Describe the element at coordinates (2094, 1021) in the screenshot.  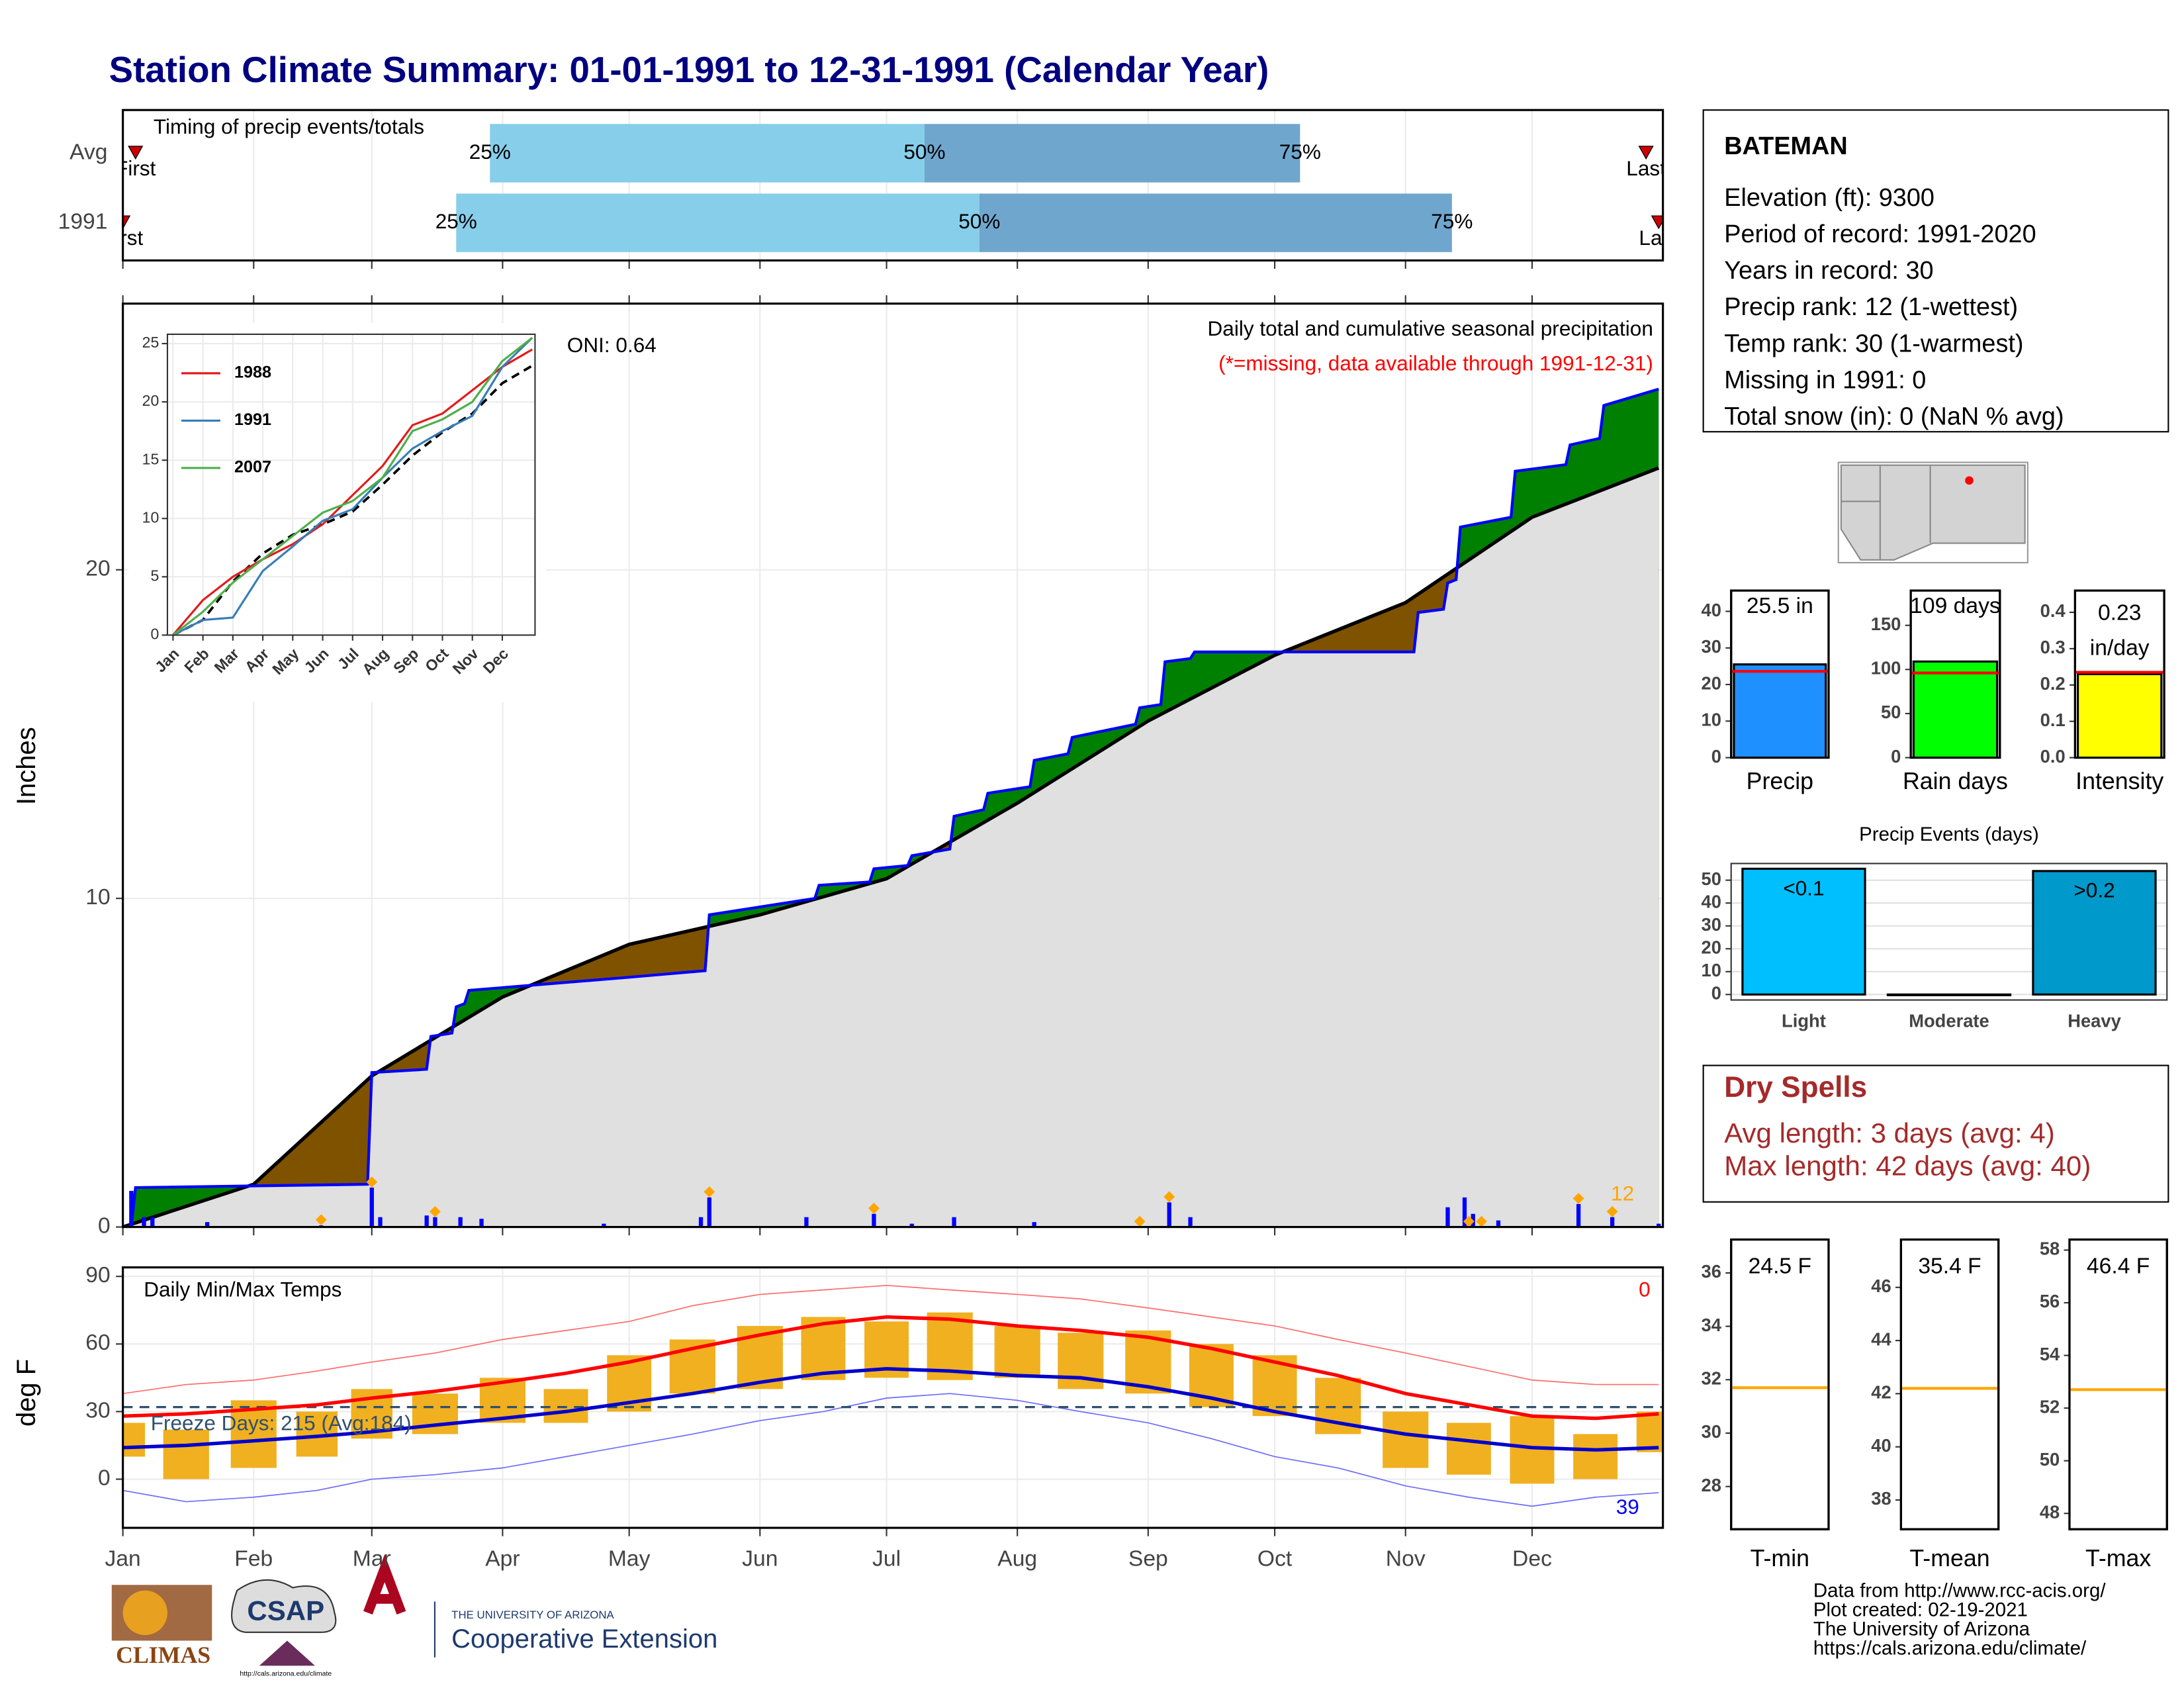
I see `category-label: Heavy` at that location.